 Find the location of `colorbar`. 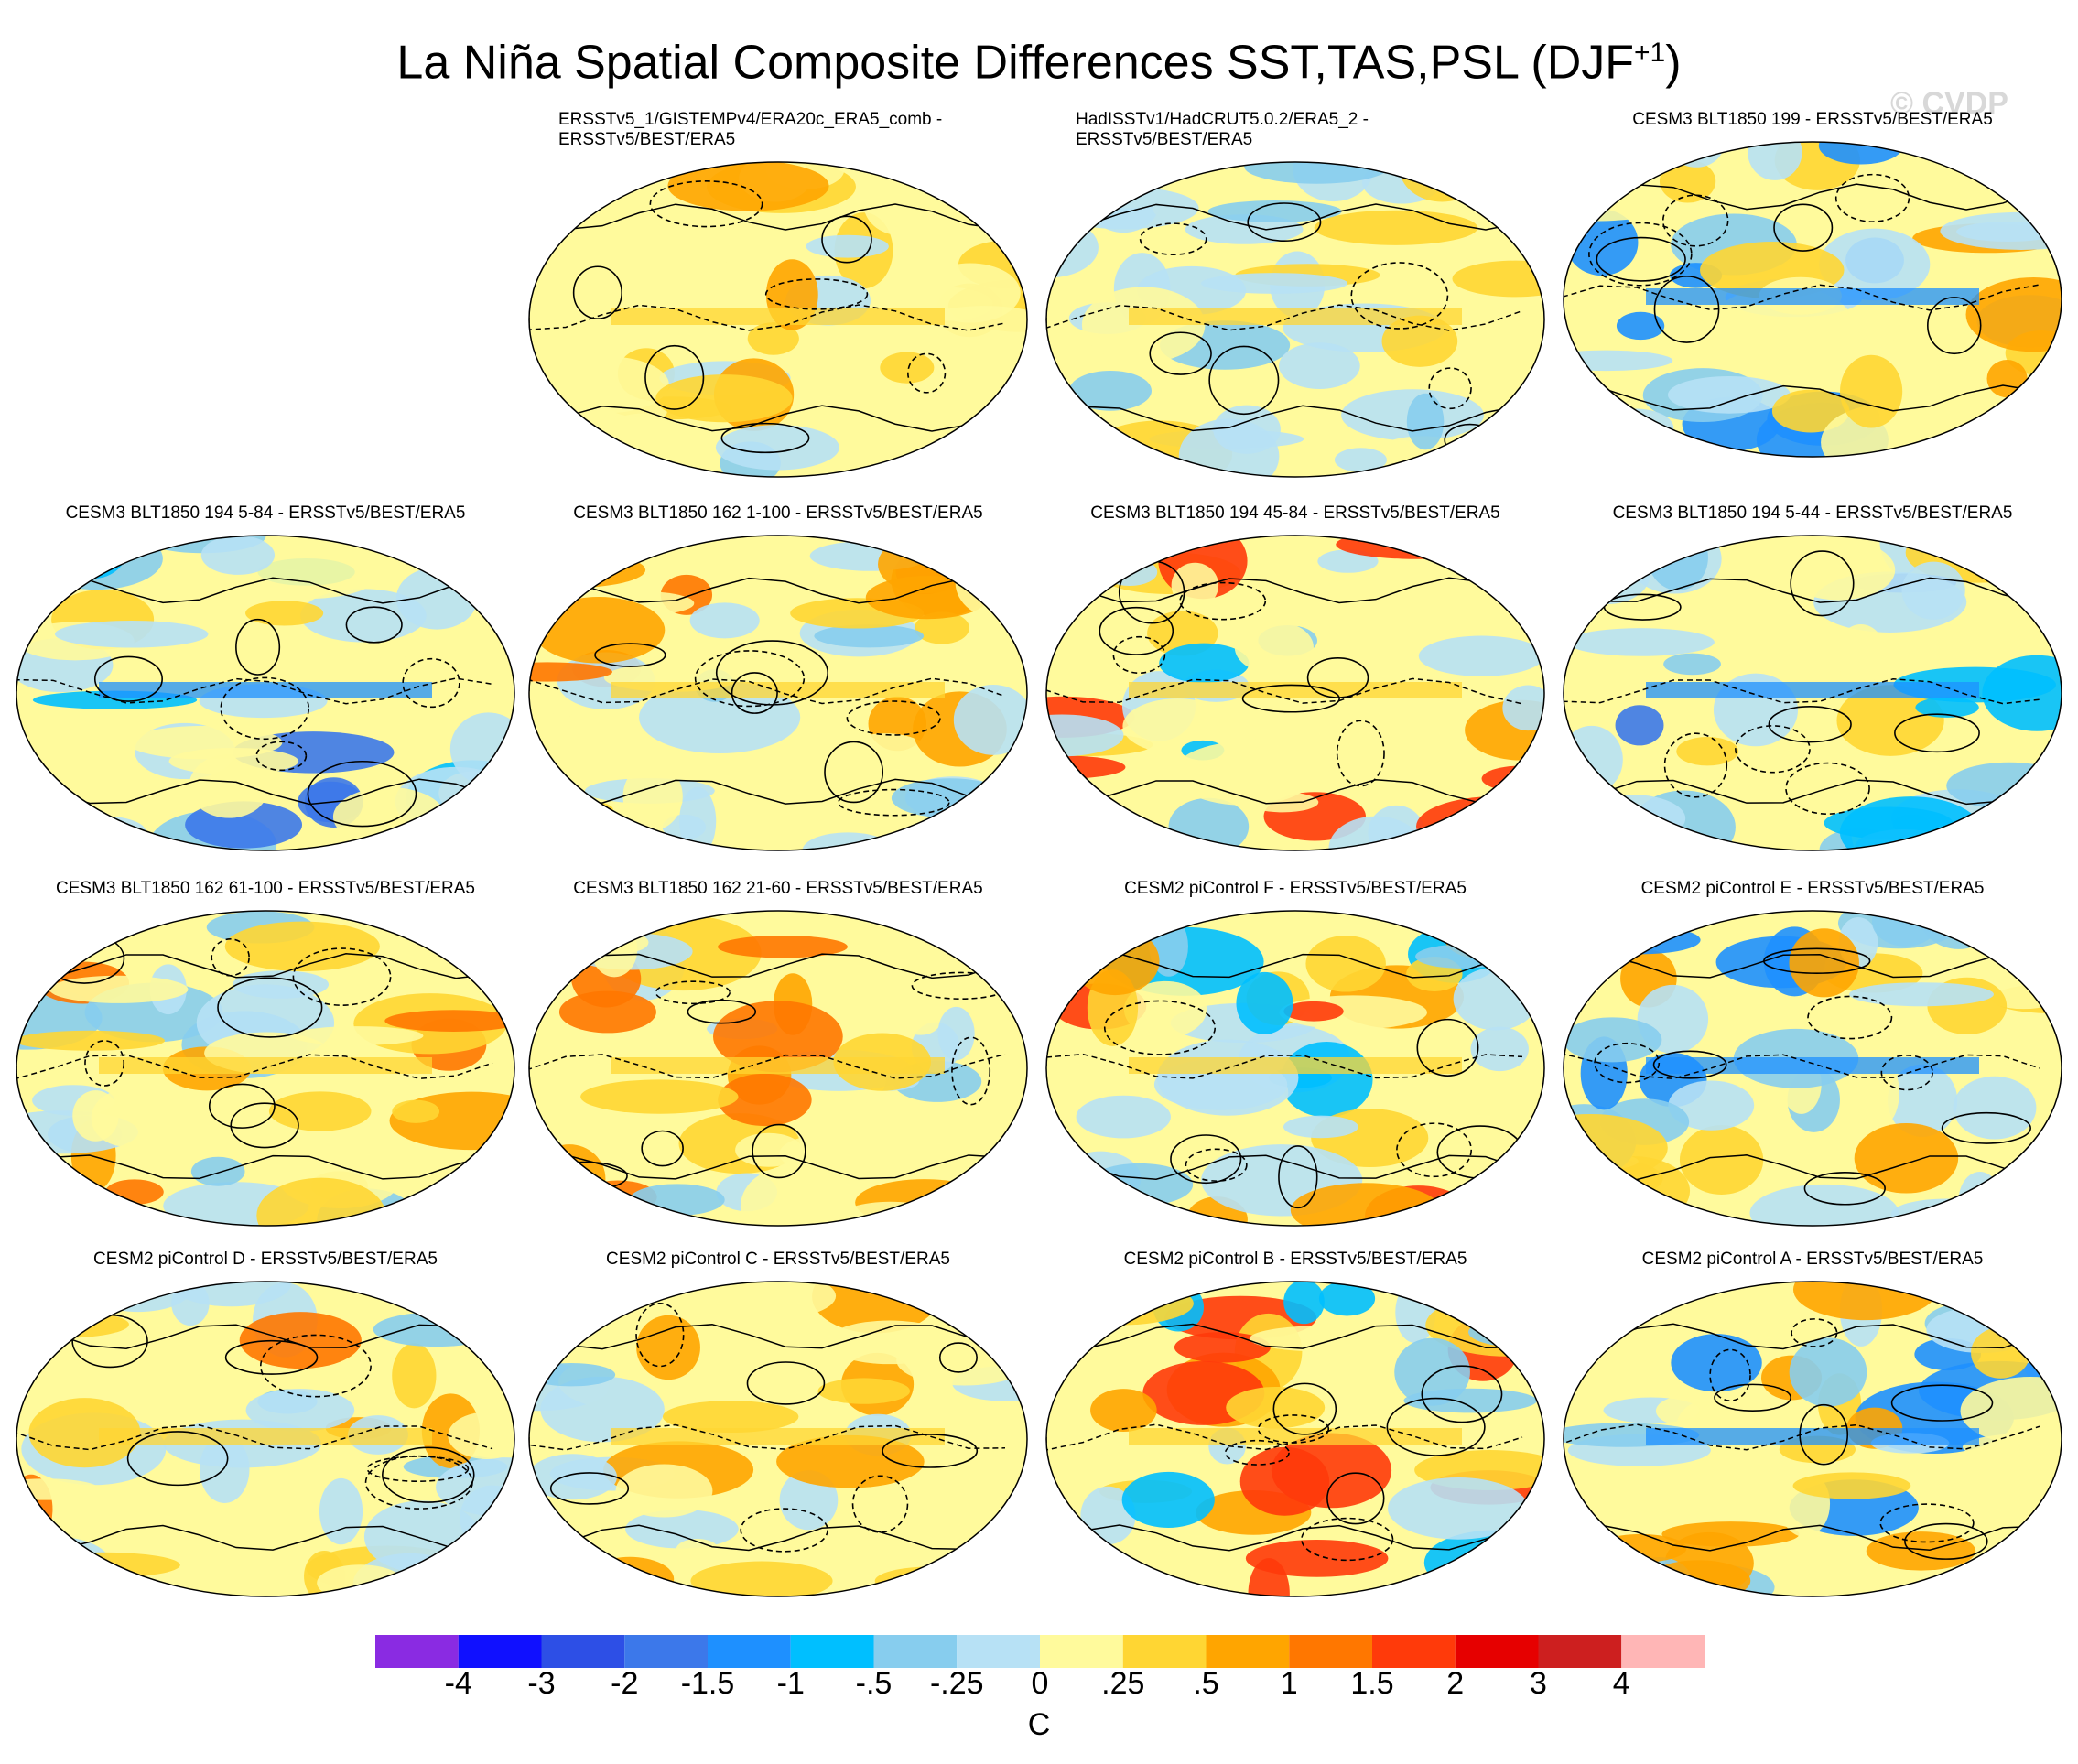

colorbar is located at coordinates (1040, 1652).